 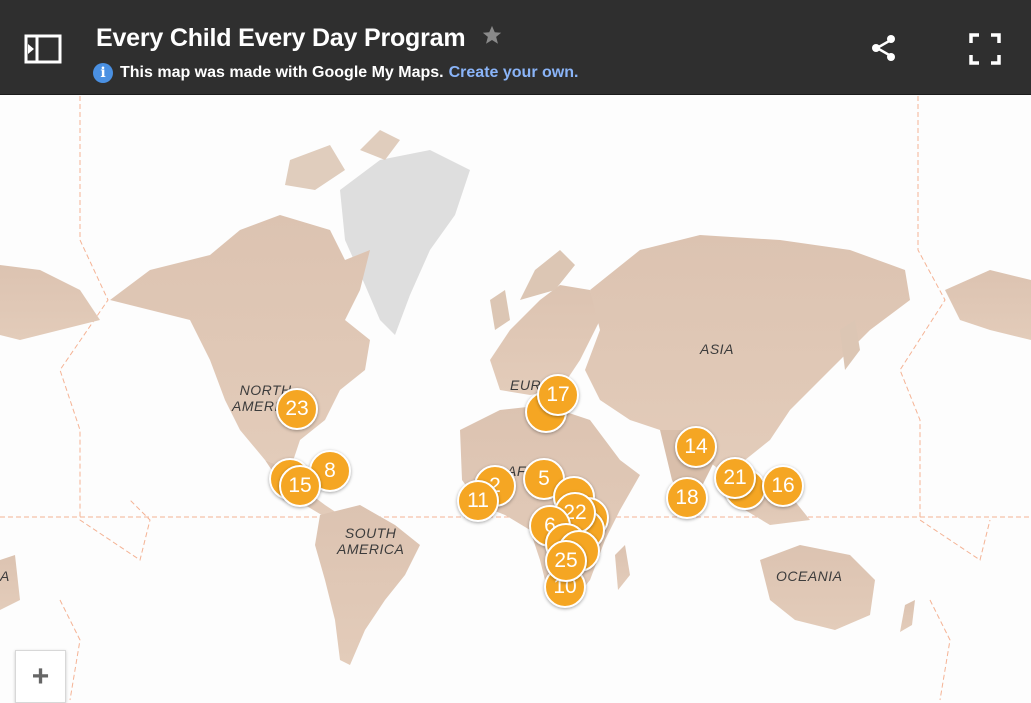 I want to click on marker-cluster: 25, so click(x=566, y=561).